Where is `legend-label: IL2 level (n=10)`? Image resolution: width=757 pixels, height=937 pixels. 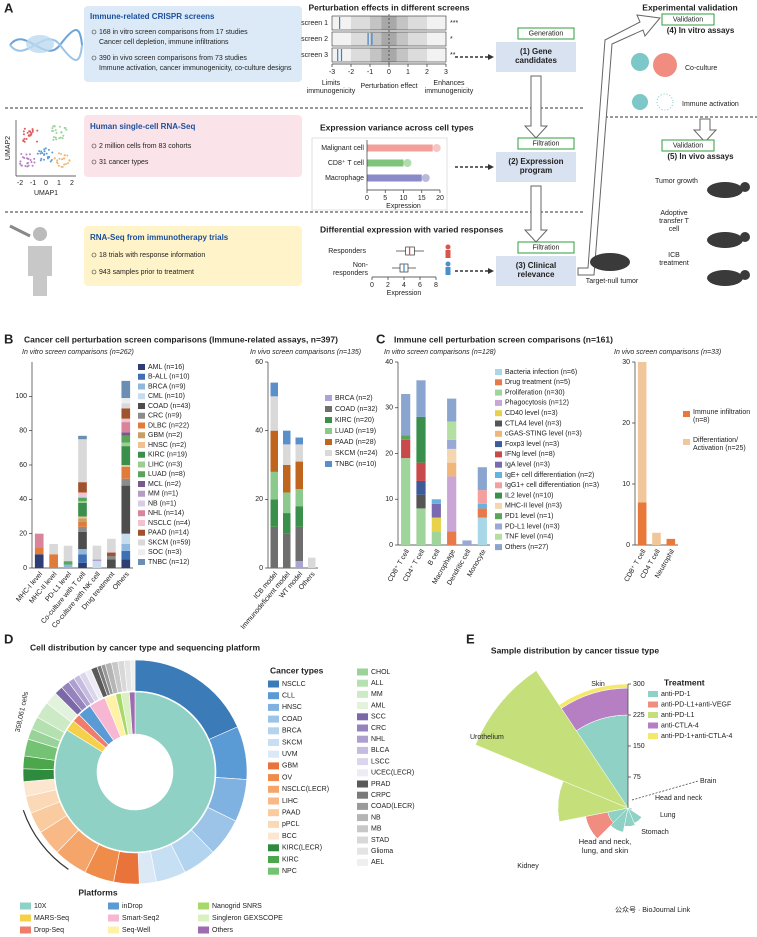 legend-label: IL2 level (n=10) is located at coordinates (529, 495).